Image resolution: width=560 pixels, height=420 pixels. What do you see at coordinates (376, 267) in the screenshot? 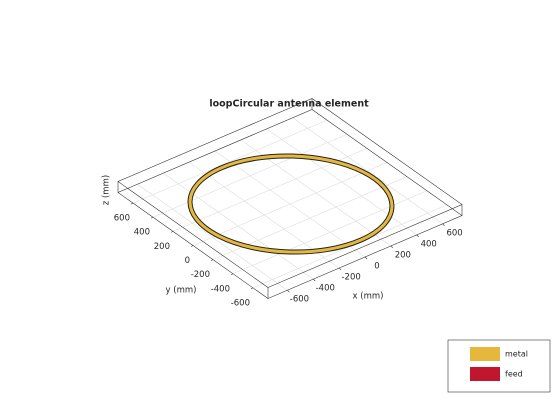
I see `x-tick-label: 0` at bounding box center [376, 267].